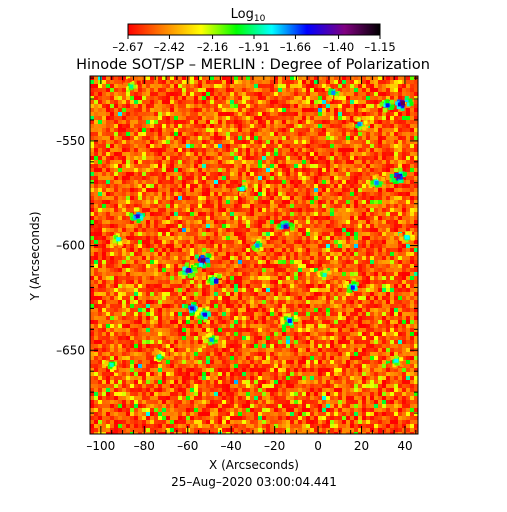 Image resolution: width=507 pixels, height=512 pixels. Describe the element at coordinates (248, 15) in the screenshot. I see `colorbar-label: Log10` at that location.